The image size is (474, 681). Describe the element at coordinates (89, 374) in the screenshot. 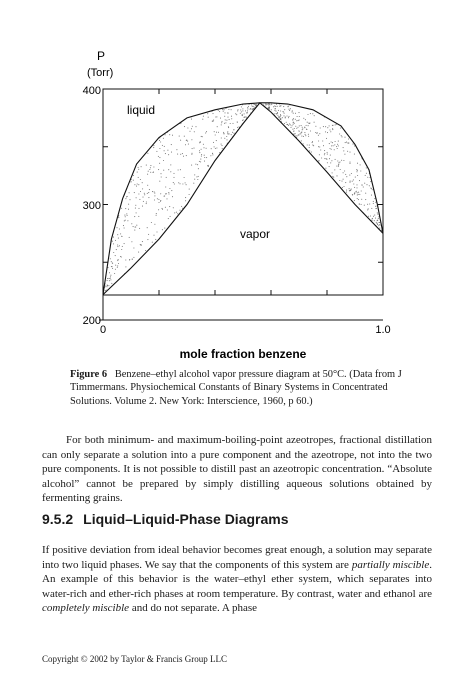

I see `figure-caption-label: Figure 6` at that location.